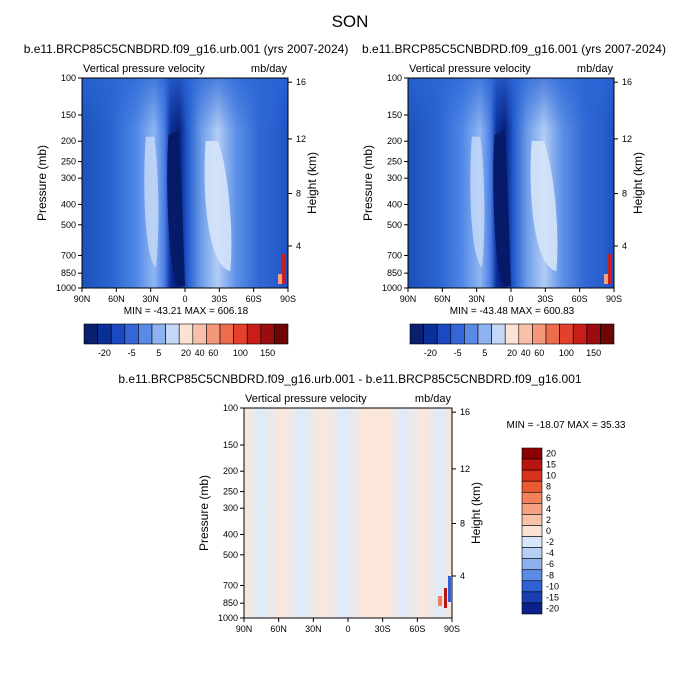 Image resolution: width=700 pixels, height=700 pixels. I want to click on y-tick-label: 250, so click(68, 162).